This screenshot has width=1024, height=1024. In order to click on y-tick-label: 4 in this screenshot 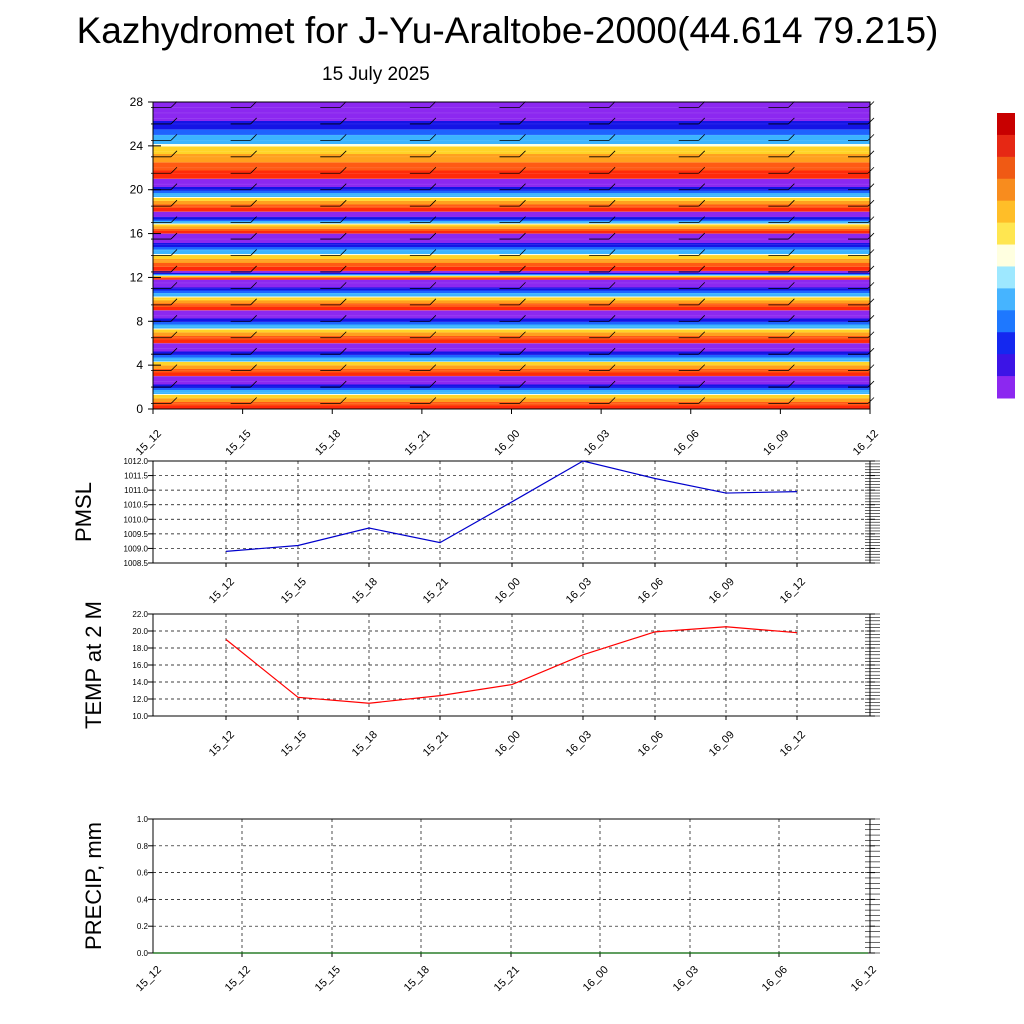, I will do `click(139, 365)`.